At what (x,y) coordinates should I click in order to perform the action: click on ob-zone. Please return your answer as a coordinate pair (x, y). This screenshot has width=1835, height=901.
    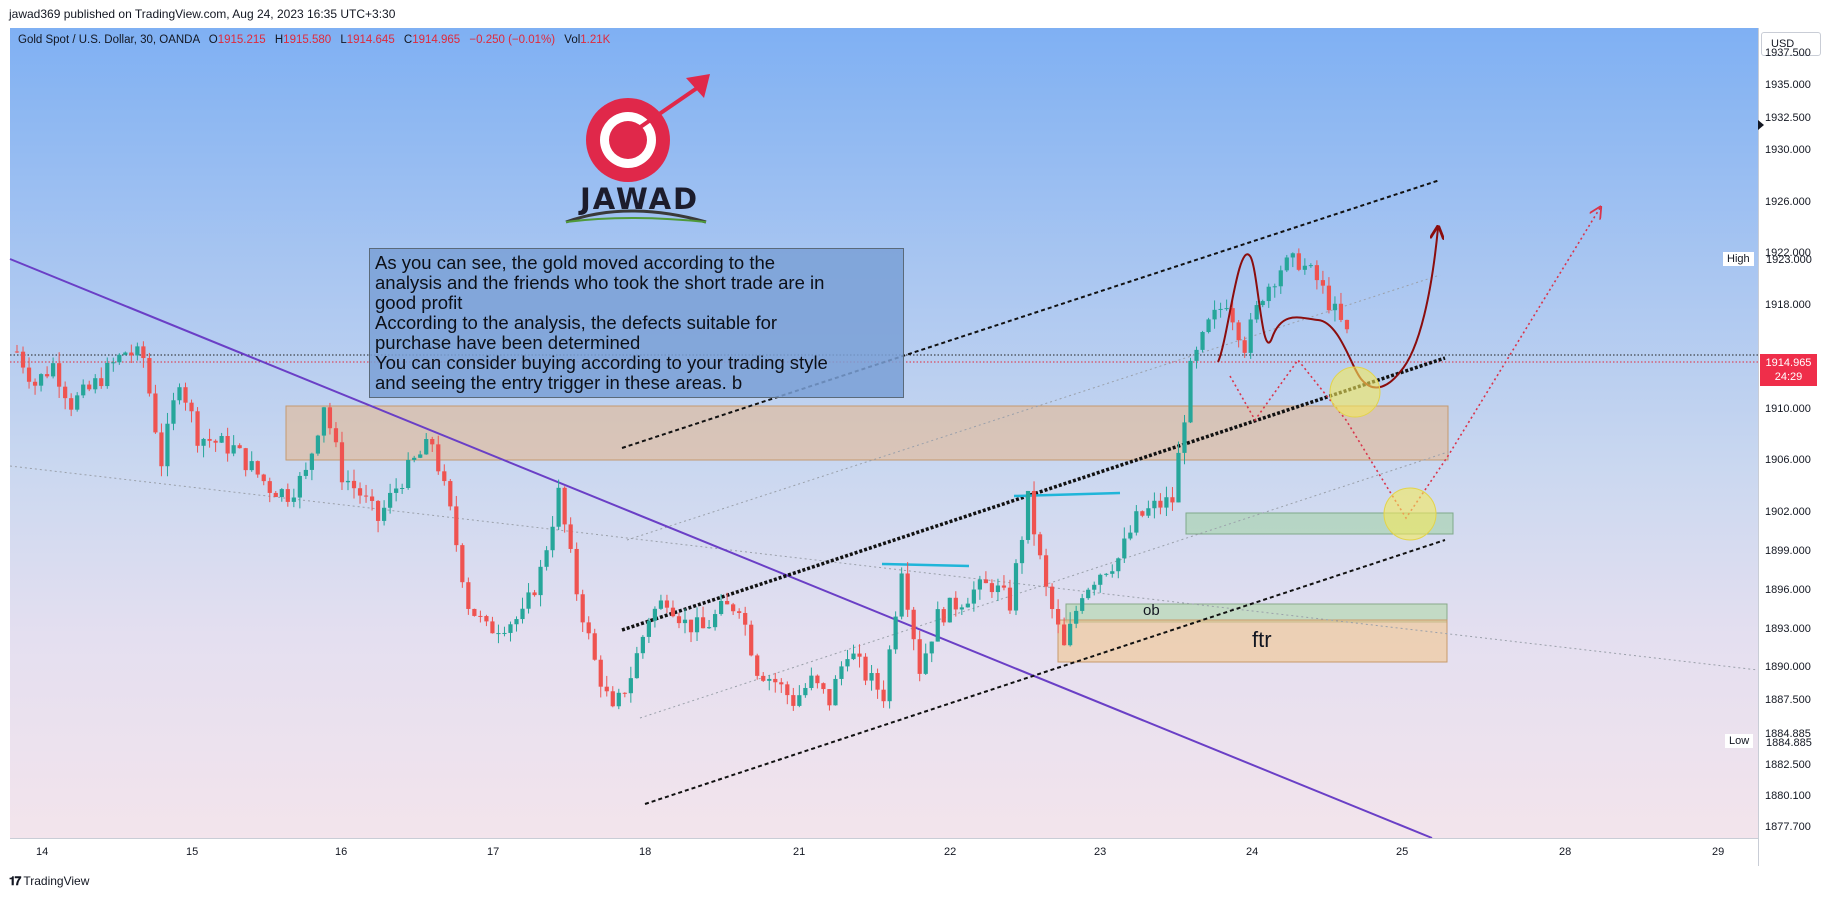
    Looking at the image, I should click on (1256, 613).